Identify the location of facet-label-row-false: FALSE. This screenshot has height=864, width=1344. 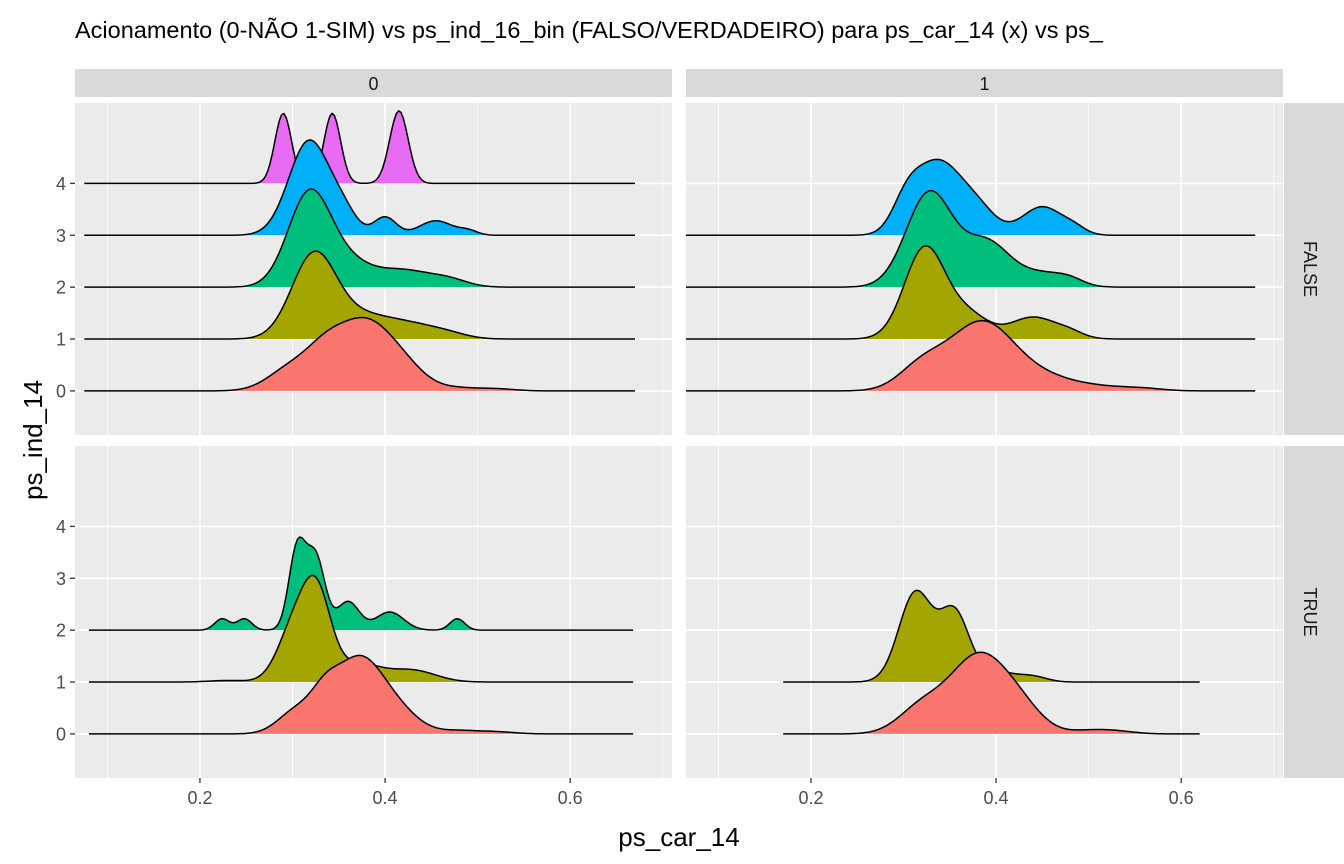
(1310, 269).